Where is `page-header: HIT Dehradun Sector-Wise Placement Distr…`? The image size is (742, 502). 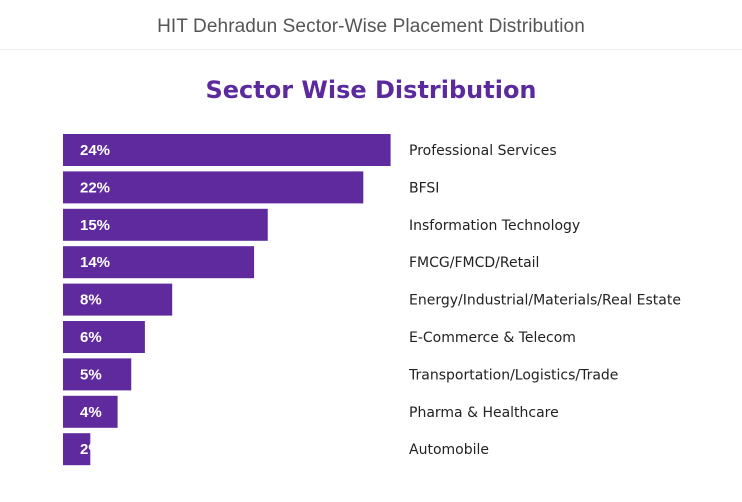
page-header: HIT Dehradun Sector-Wise Placement Distr… is located at coordinates (371, 25).